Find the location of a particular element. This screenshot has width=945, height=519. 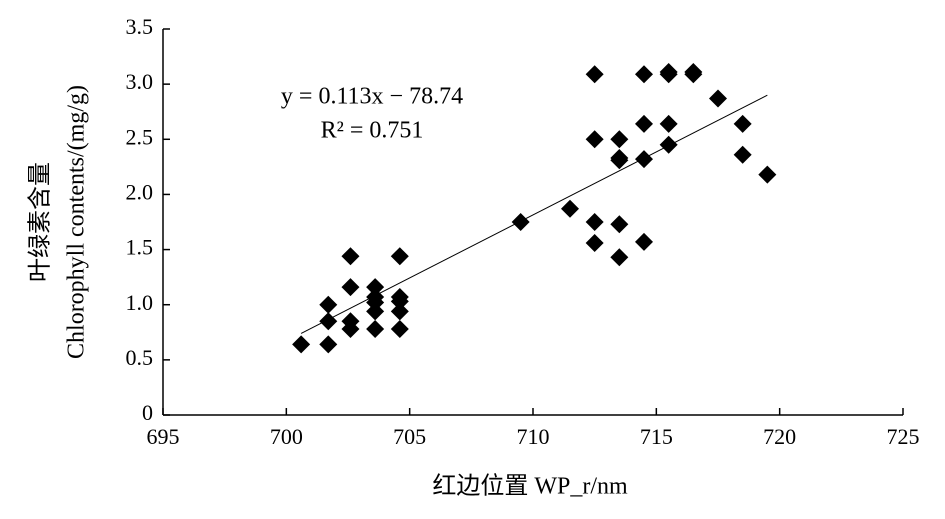

x-tick-label: 700 is located at coordinates (286, 436).